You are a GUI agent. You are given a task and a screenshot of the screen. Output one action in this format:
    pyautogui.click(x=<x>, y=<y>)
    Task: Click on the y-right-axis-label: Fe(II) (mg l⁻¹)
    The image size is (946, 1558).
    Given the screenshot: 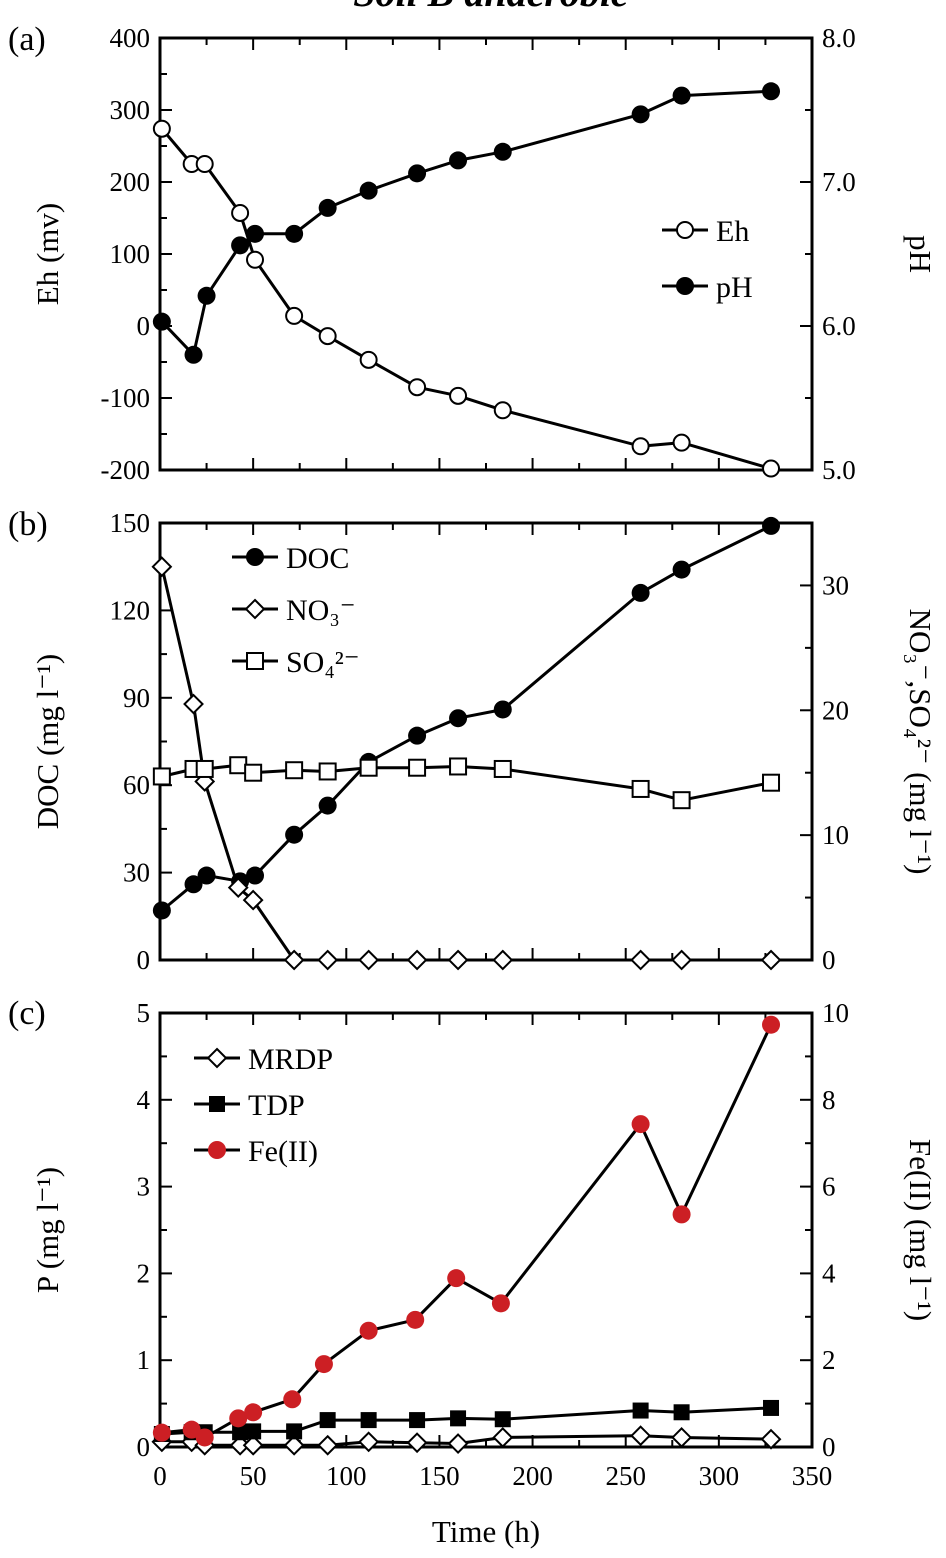 What is the action you would take?
    pyautogui.click(x=920, y=1230)
    